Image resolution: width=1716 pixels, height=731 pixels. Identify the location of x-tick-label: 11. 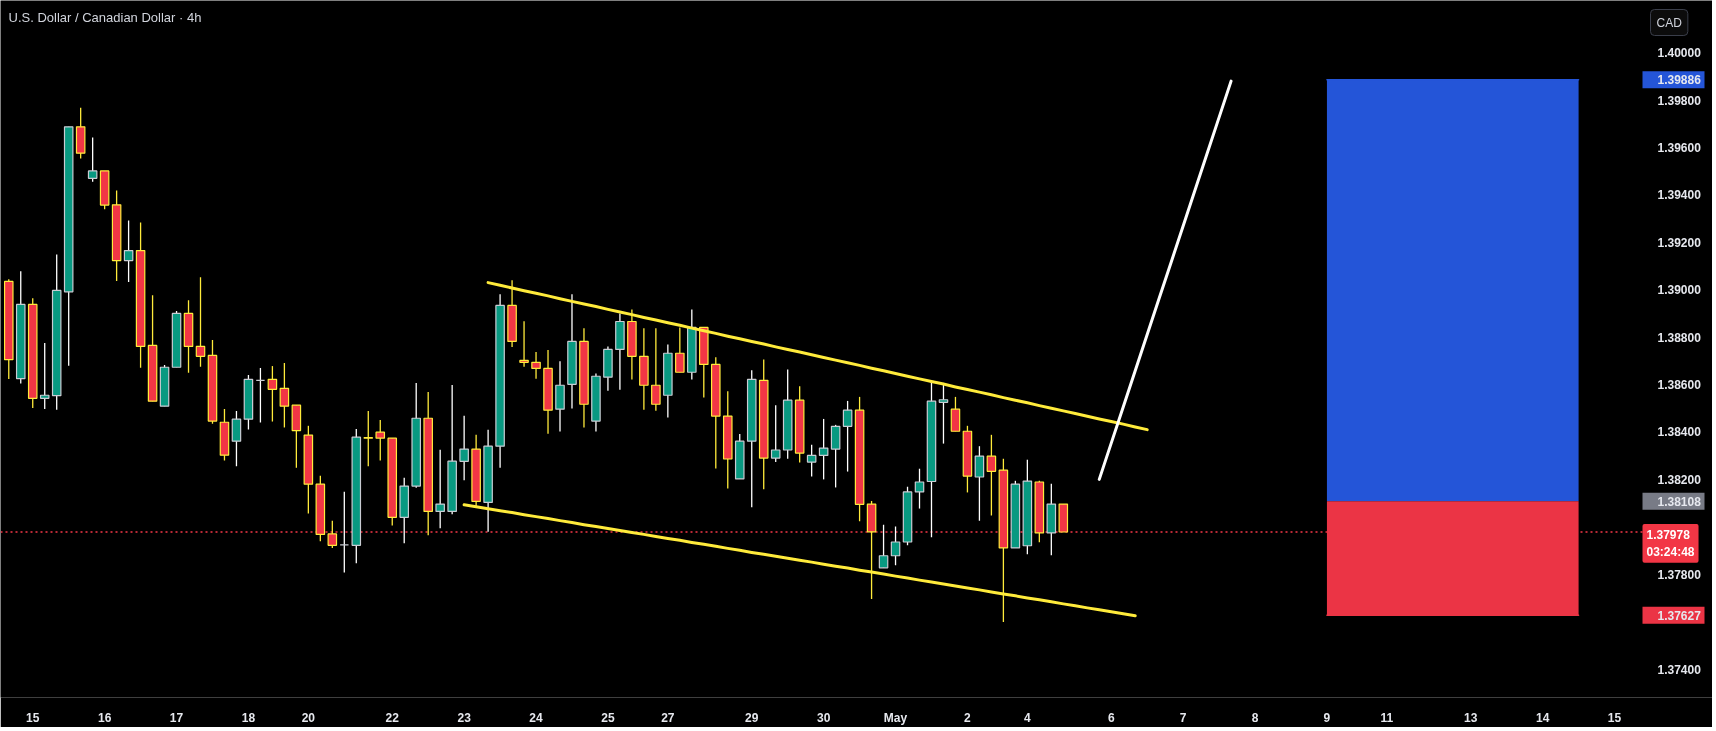
(1387, 717).